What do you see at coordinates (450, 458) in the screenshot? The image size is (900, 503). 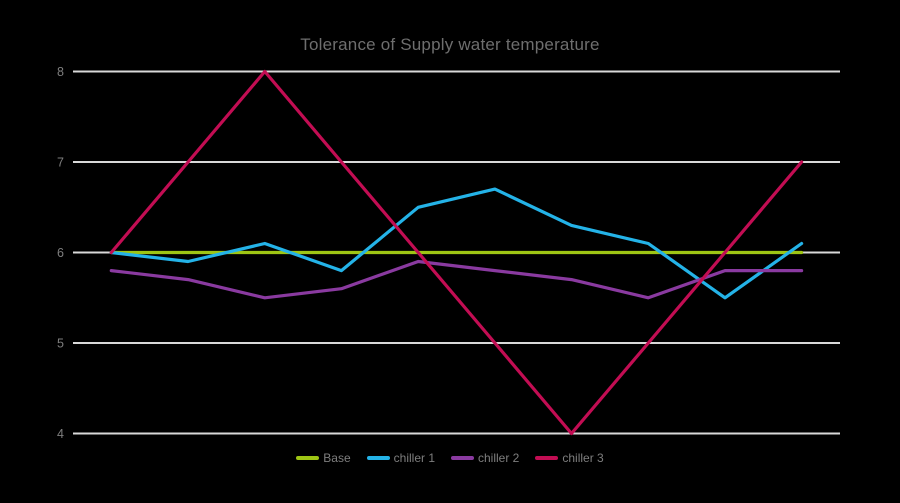 I see `legend: Base chiller 1 chiller 2 chiller 3` at bounding box center [450, 458].